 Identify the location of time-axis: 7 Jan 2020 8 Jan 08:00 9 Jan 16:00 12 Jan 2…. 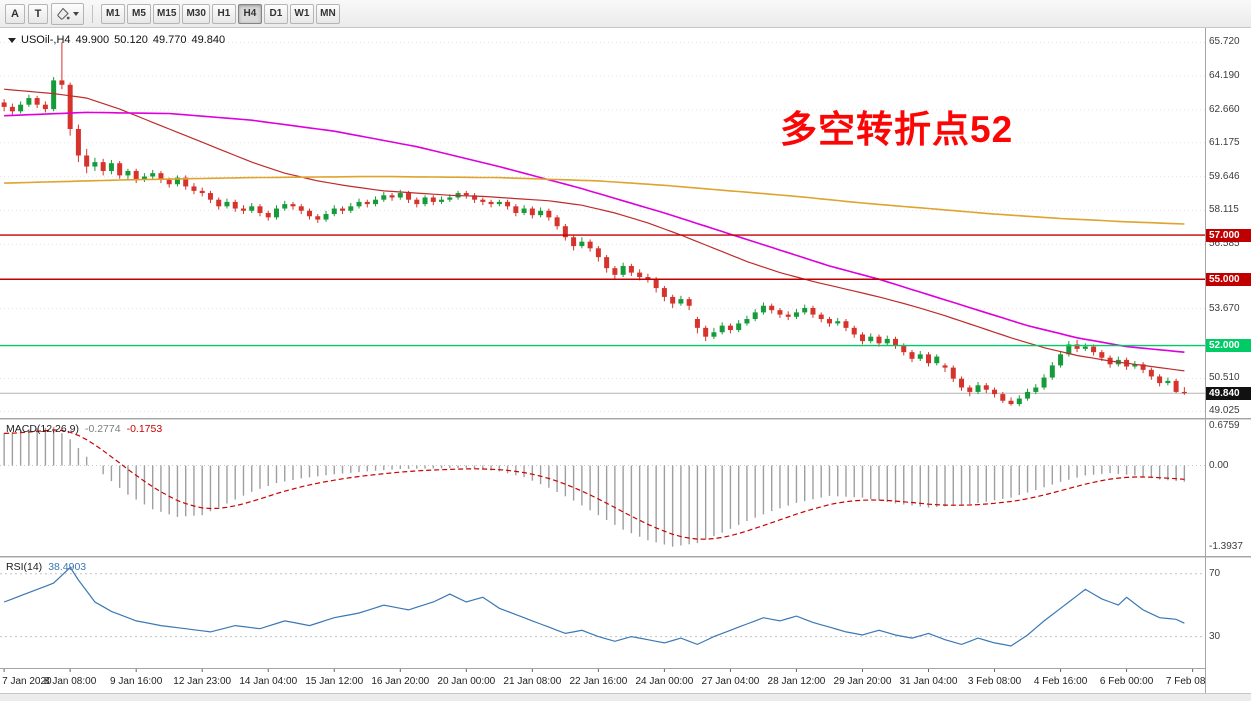
(602, 681).